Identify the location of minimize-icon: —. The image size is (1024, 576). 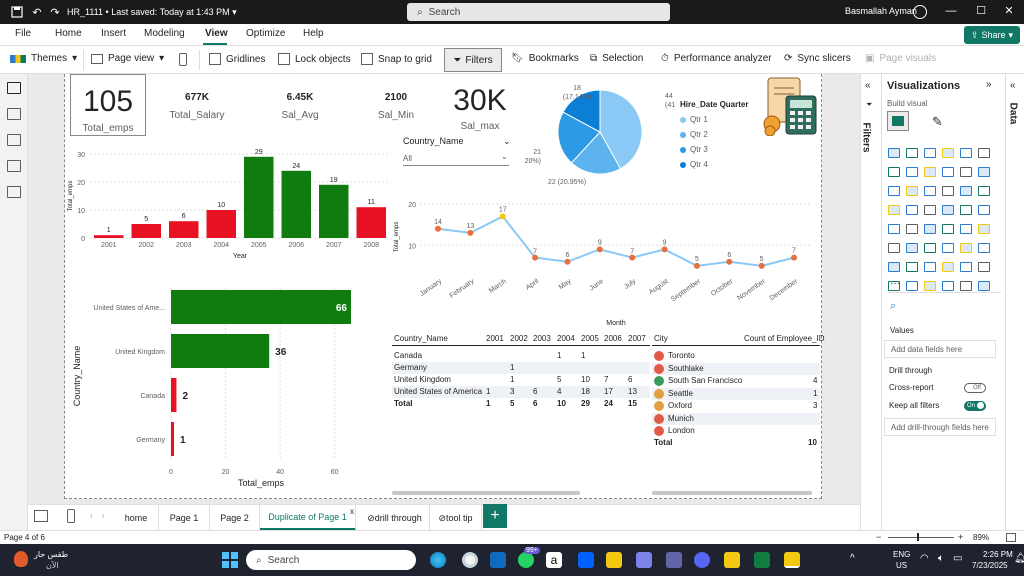
(951, 11).